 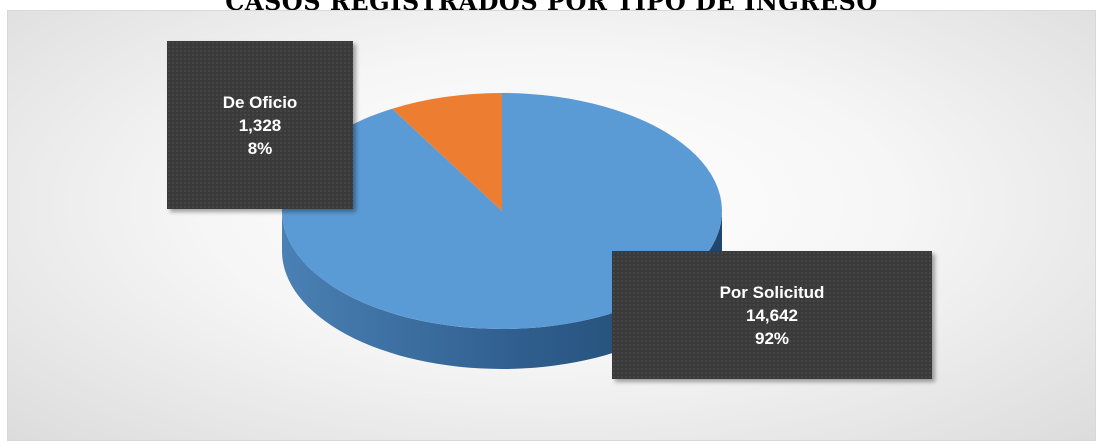 What do you see at coordinates (260, 148) in the screenshot?
I see `data-label-percent: 8%` at bounding box center [260, 148].